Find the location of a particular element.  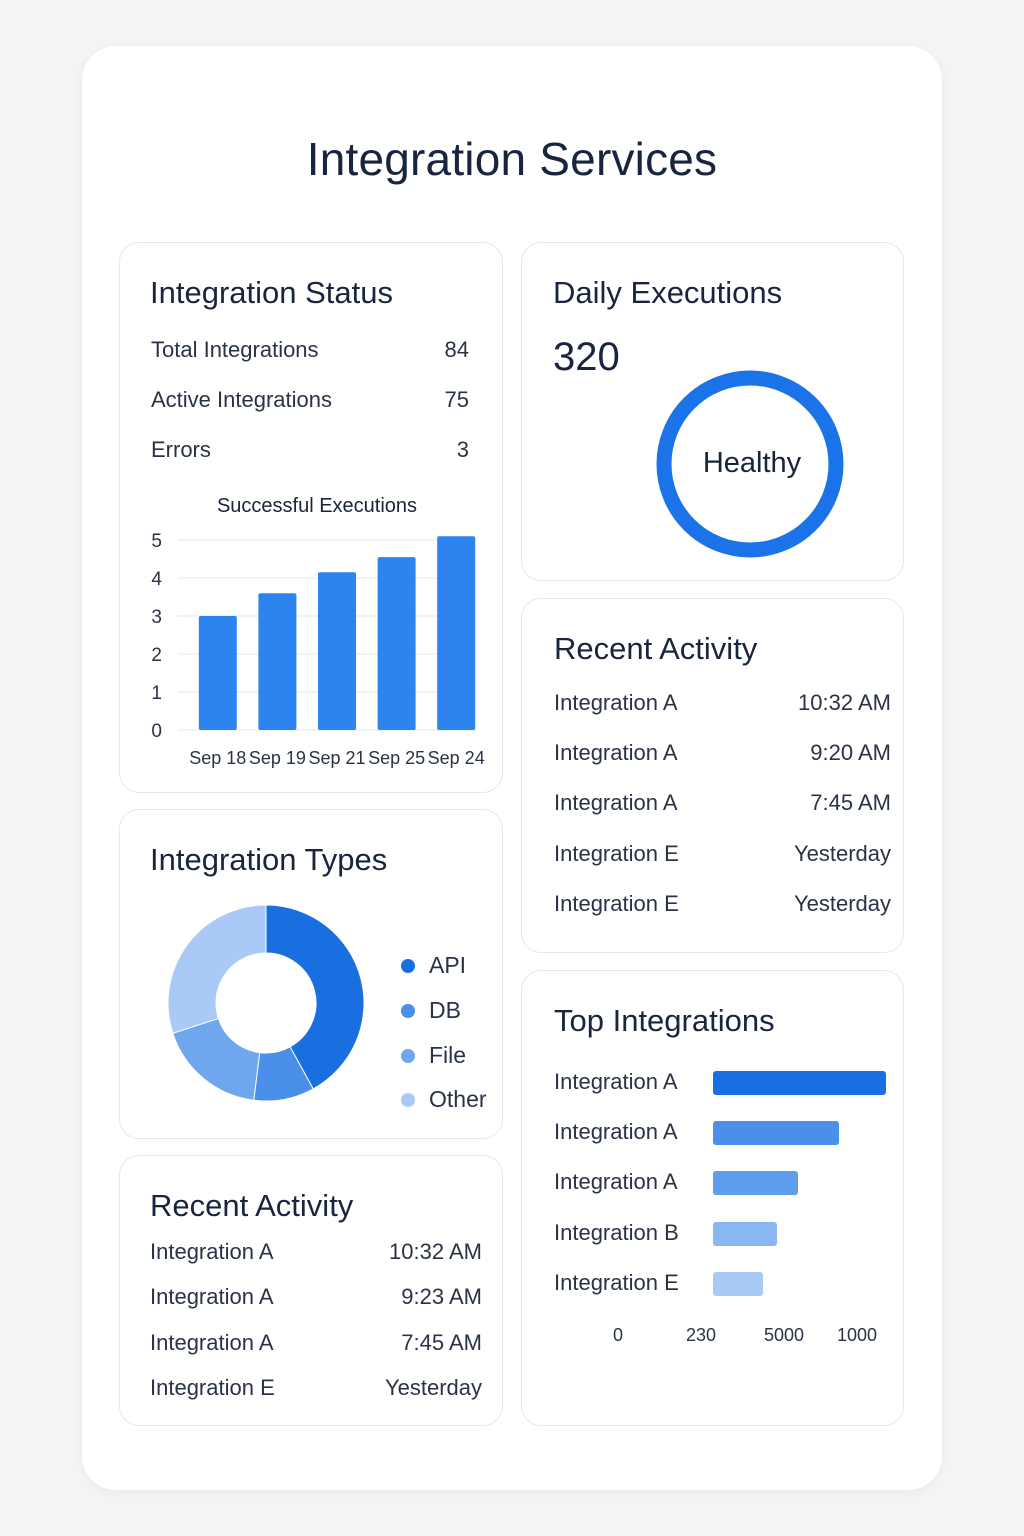

card-title: Integration Status is located at coordinates (271, 292).